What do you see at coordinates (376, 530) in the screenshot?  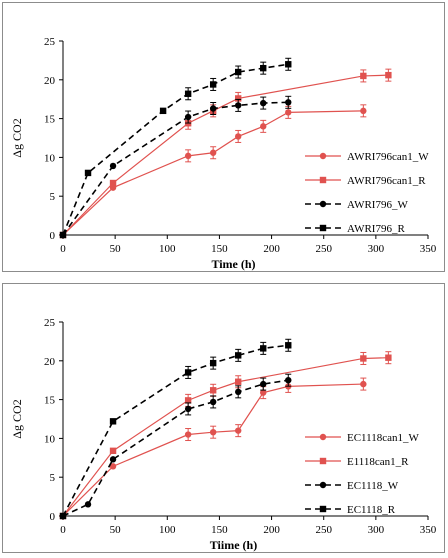 I see `chart-1-x-tick-label: 300` at bounding box center [376, 530].